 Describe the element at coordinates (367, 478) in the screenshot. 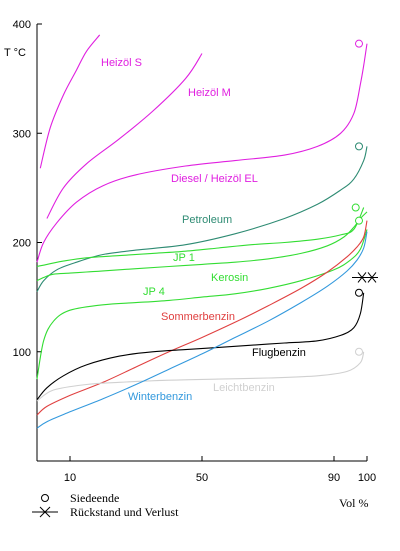

I see `x-tick-label: 100` at that location.